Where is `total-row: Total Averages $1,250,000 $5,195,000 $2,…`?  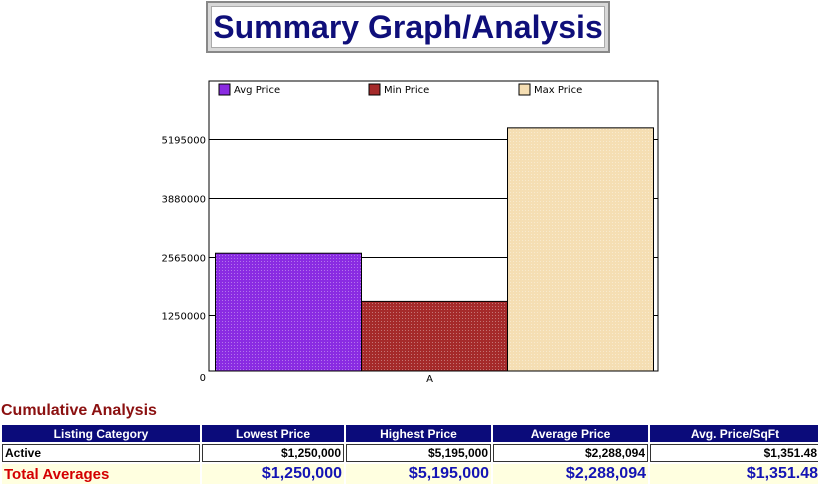
total-row: Total Averages $1,250,000 $5,195,000 $2,… is located at coordinates (410, 474).